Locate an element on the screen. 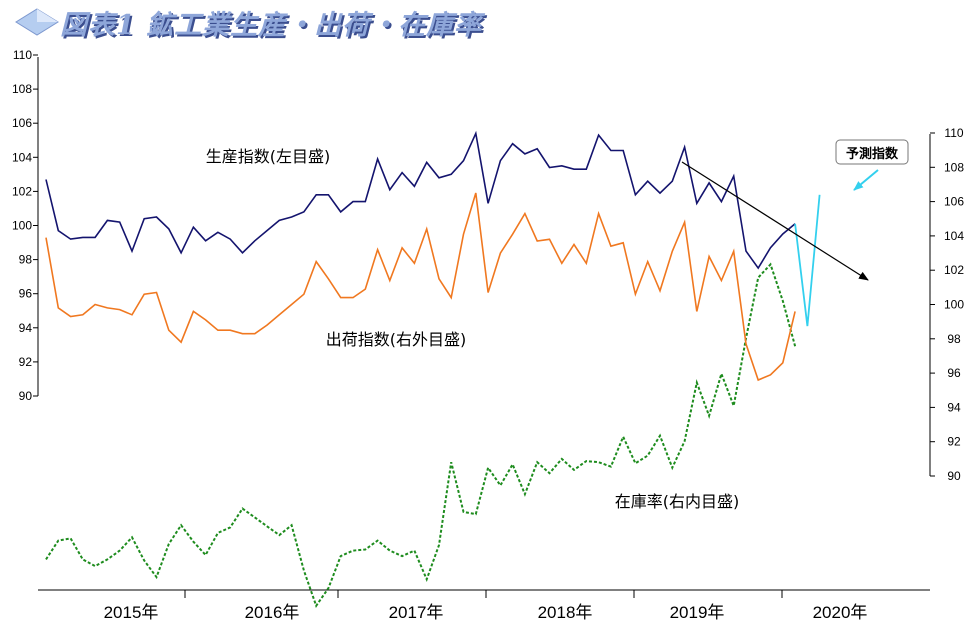 The image size is (974, 638). left-tick-label: 106 is located at coordinates (22, 123).